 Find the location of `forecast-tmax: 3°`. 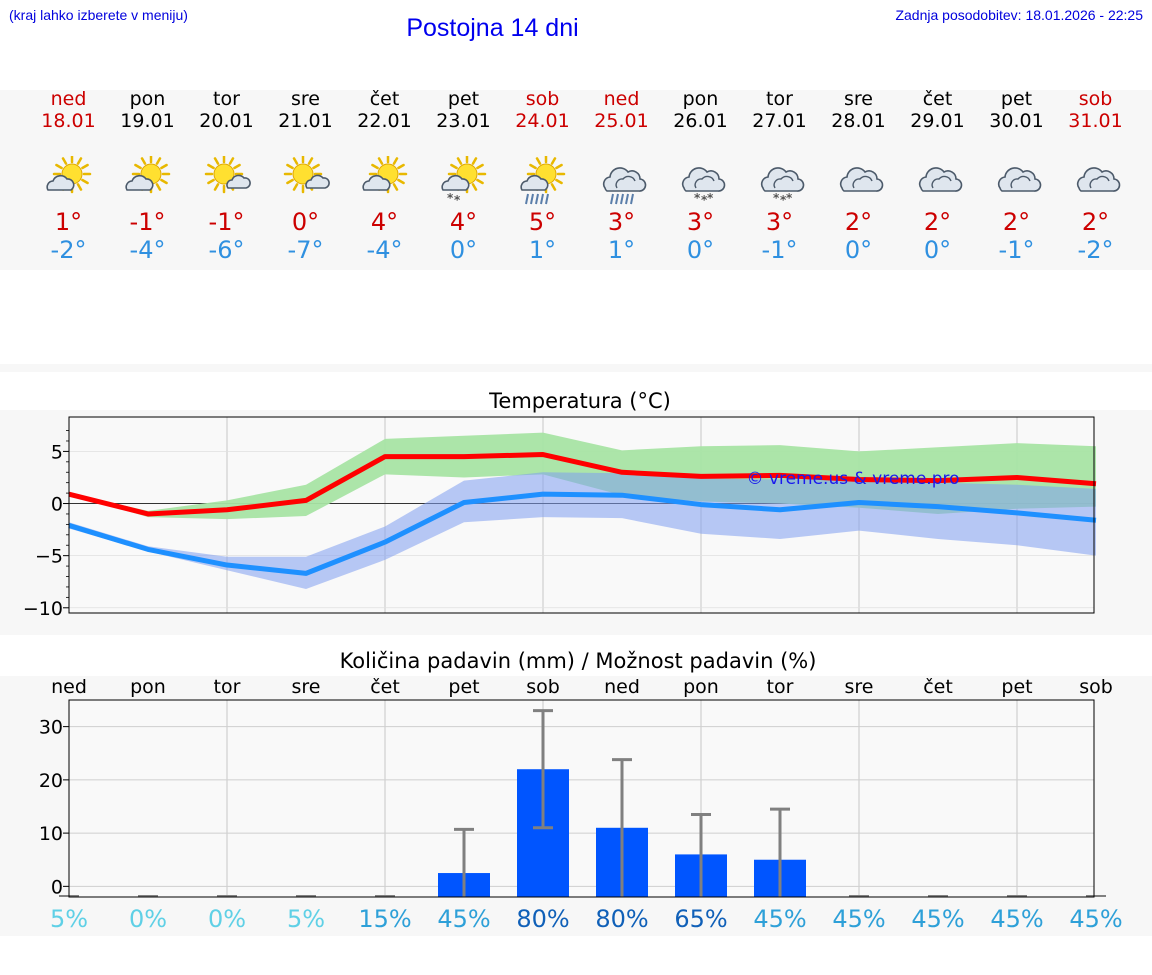

forecast-tmax: 3° is located at coordinates (700, 222).